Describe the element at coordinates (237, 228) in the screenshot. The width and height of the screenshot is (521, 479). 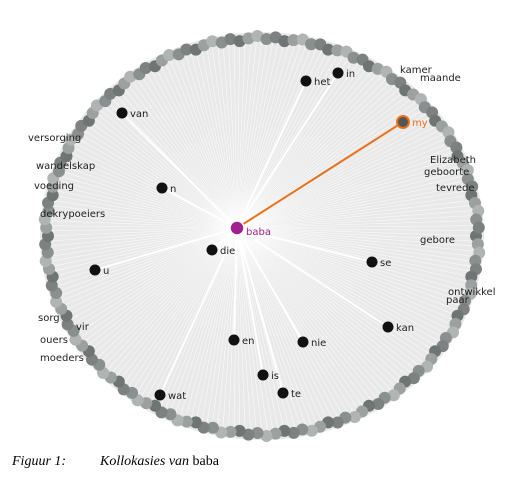
I see `center-node` at that location.